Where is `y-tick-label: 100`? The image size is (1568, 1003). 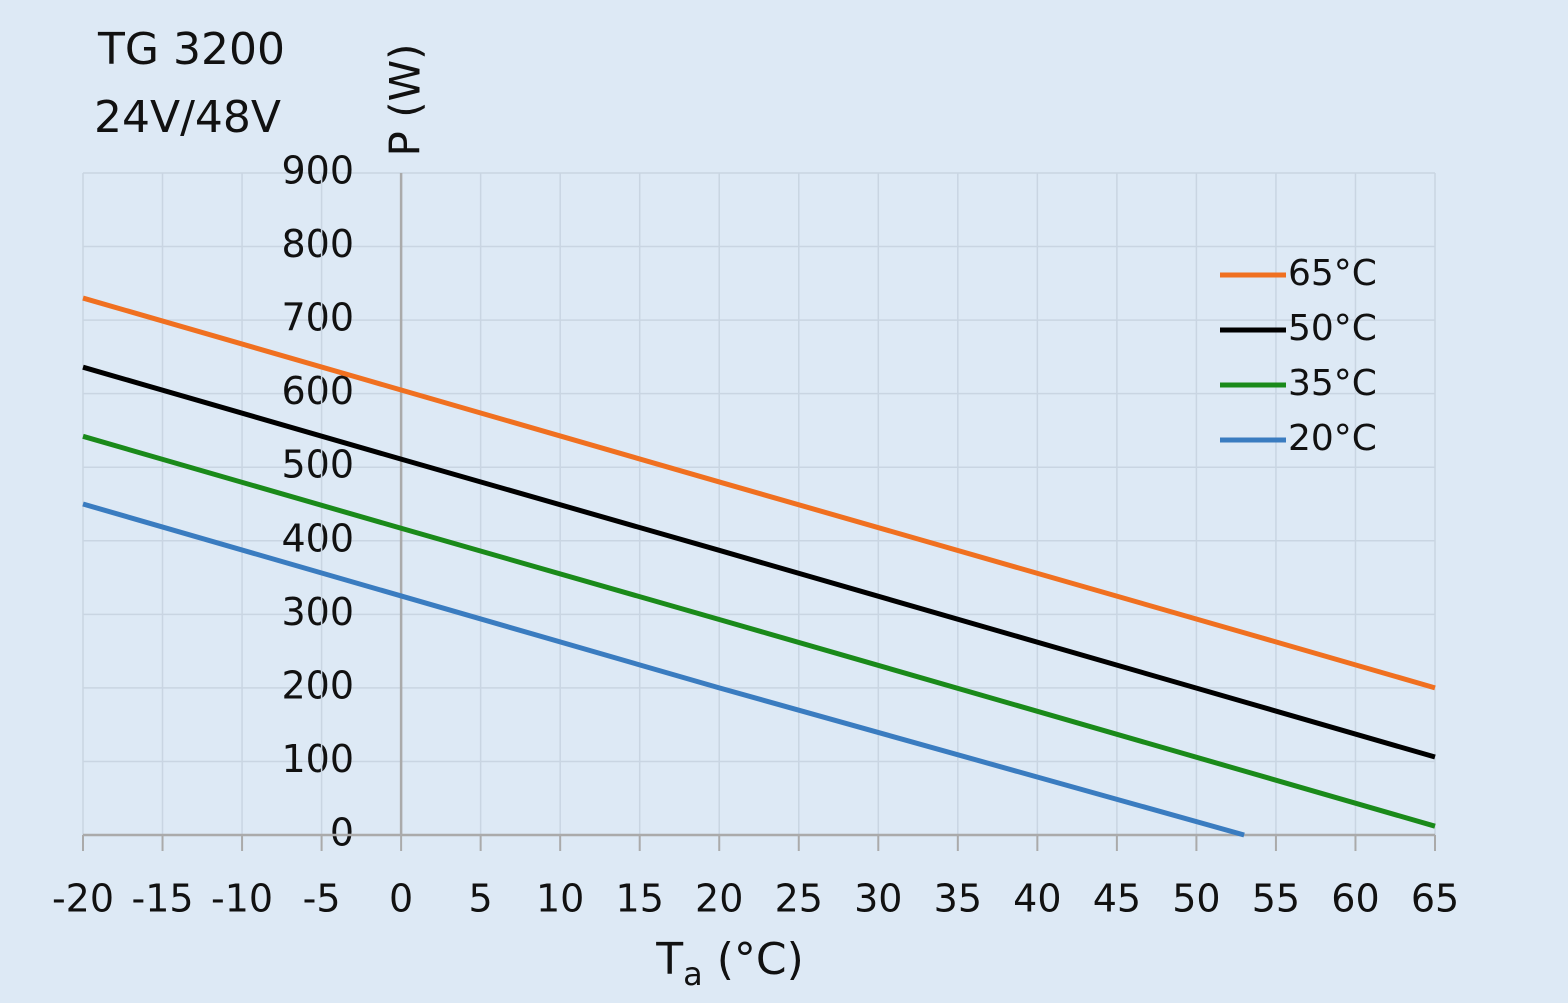 y-tick-label: 100 is located at coordinates (317, 759).